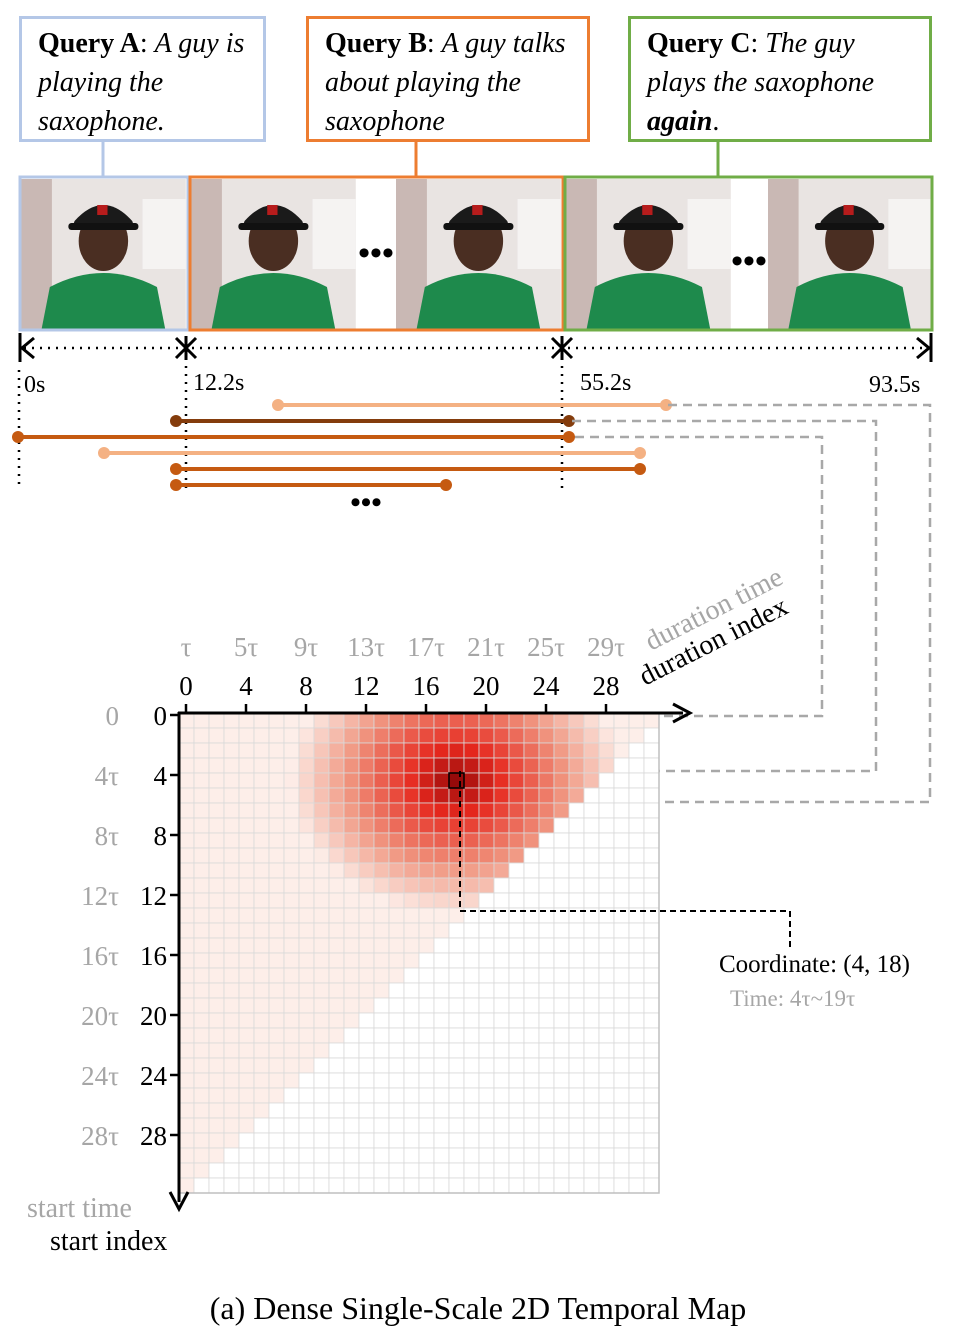  What do you see at coordinates (153, 956) in the screenshot?
I see `row-index-tick: 16` at bounding box center [153, 956].